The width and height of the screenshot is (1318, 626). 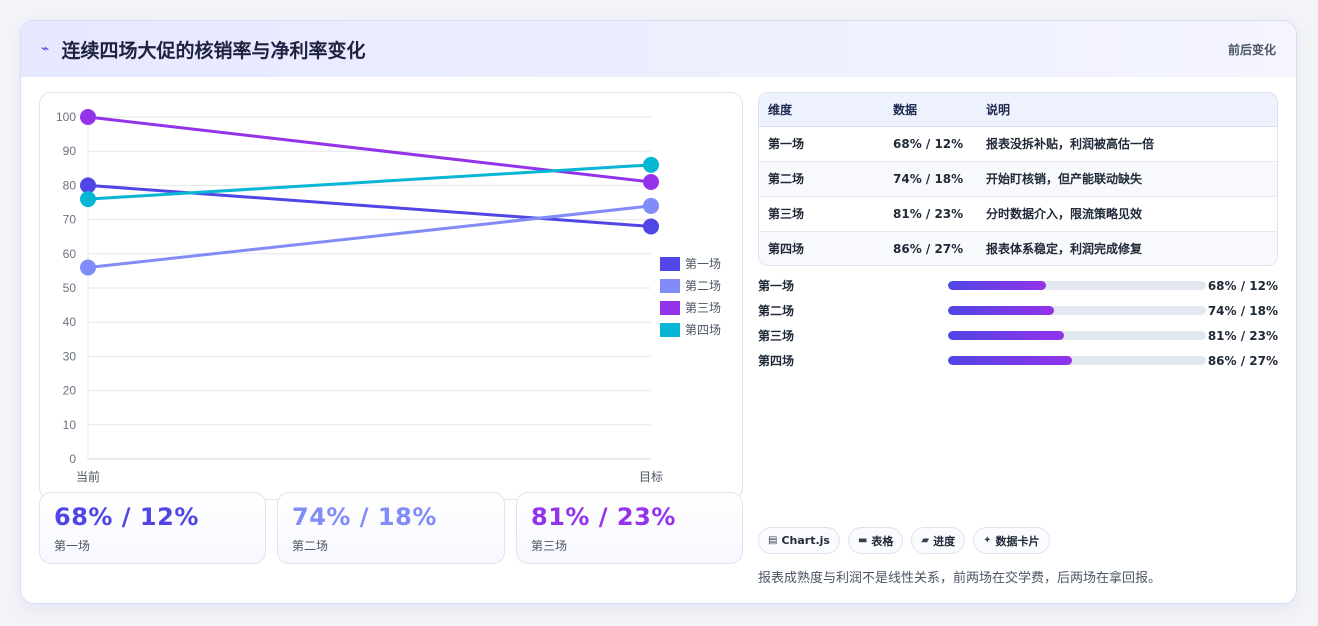 What do you see at coordinates (773, 540) in the screenshot?
I see `chart-icon: ▤` at bounding box center [773, 540].